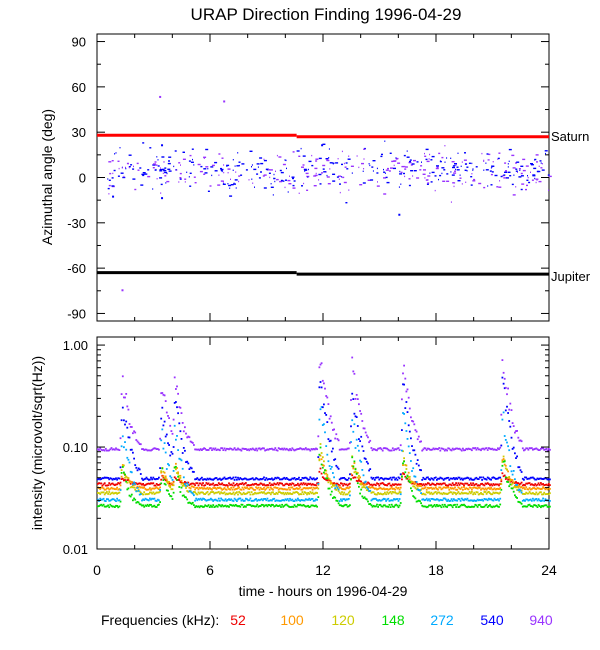 The height and width of the screenshot is (650, 600). Describe the element at coordinates (76, 223) in the screenshot. I see `azimuth-tick-label: -30` at that location.